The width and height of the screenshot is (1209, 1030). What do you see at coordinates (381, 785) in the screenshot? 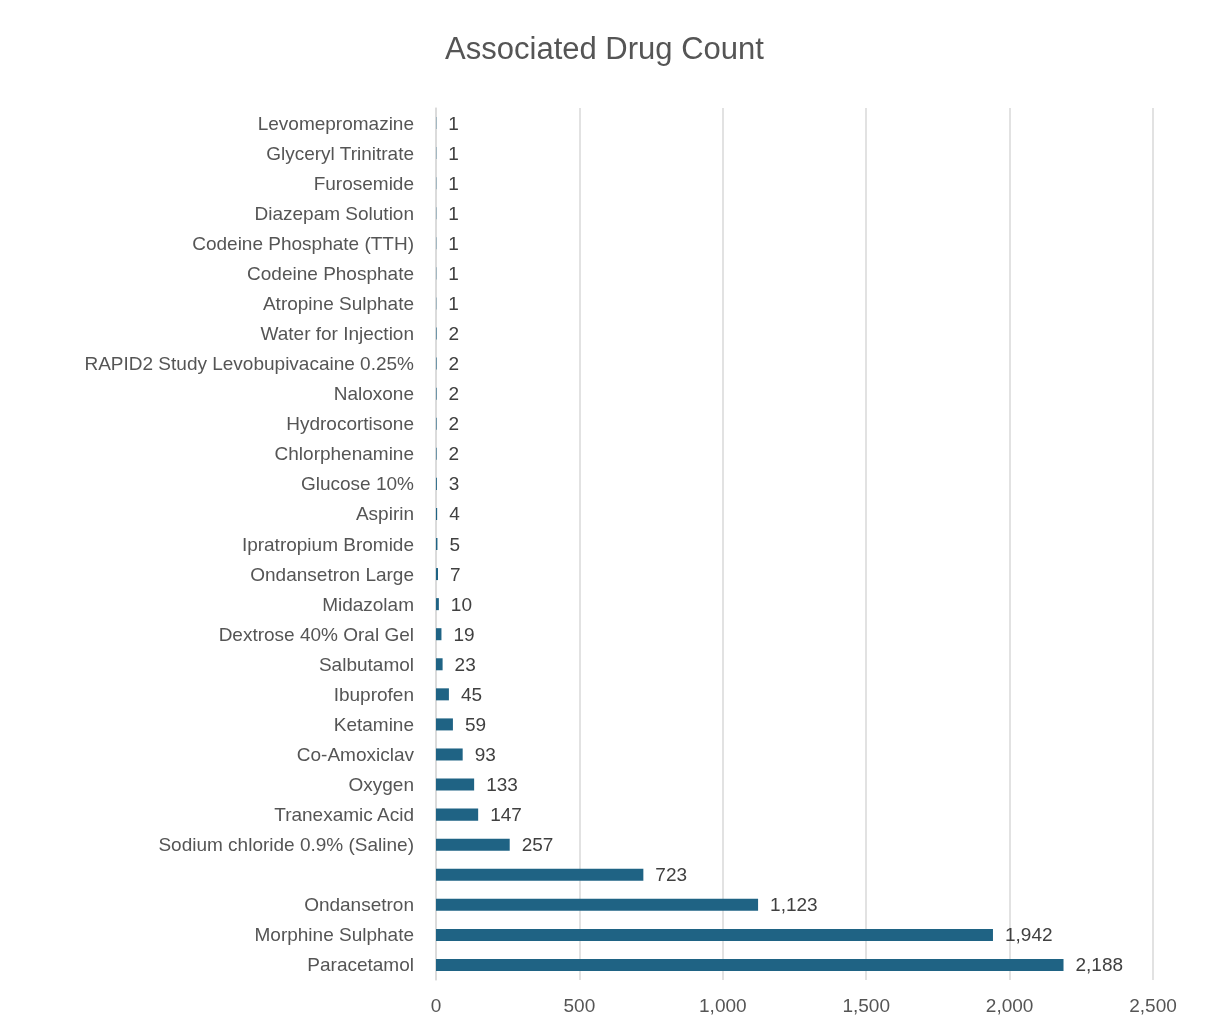
I see `y-tick-label: Oxygen` at bounding box center [381, 785].